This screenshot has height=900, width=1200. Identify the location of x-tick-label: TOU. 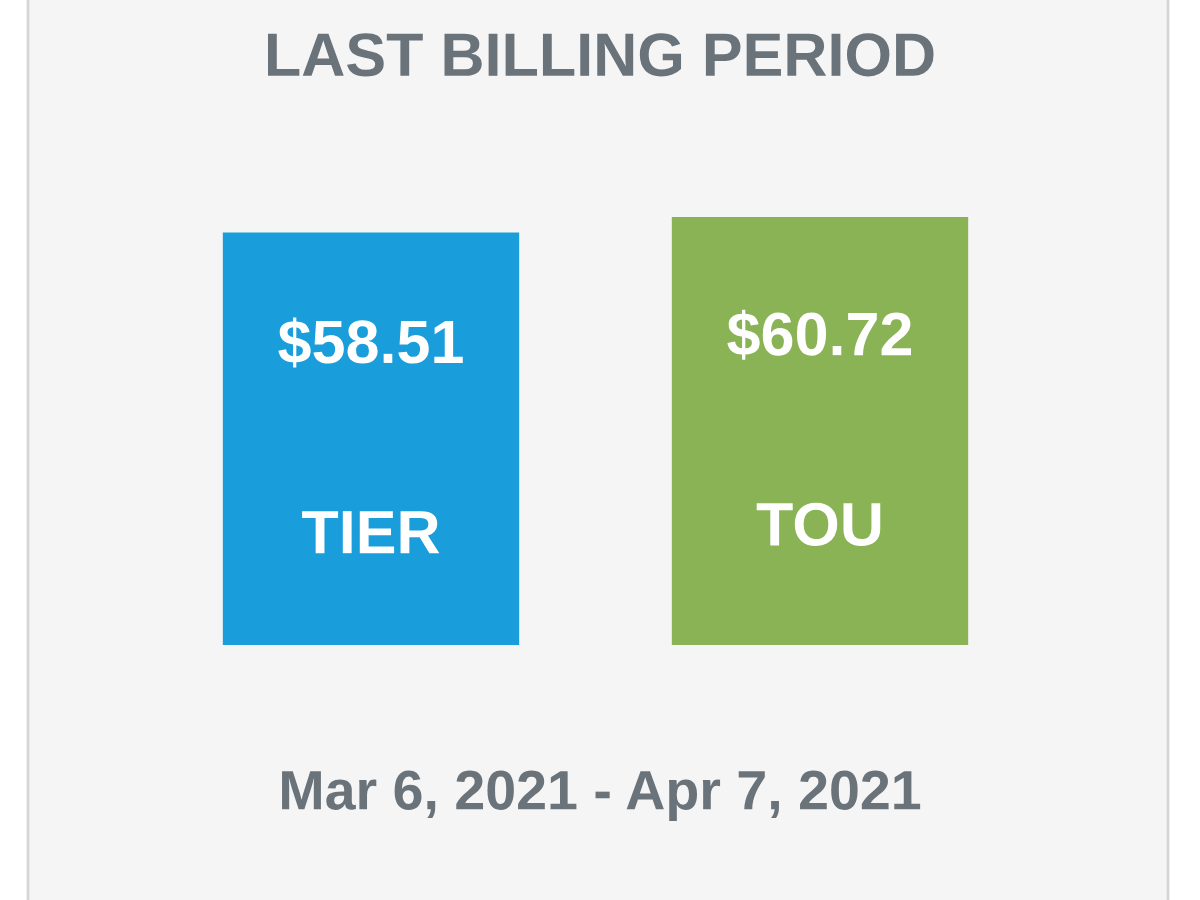
(818, 524).